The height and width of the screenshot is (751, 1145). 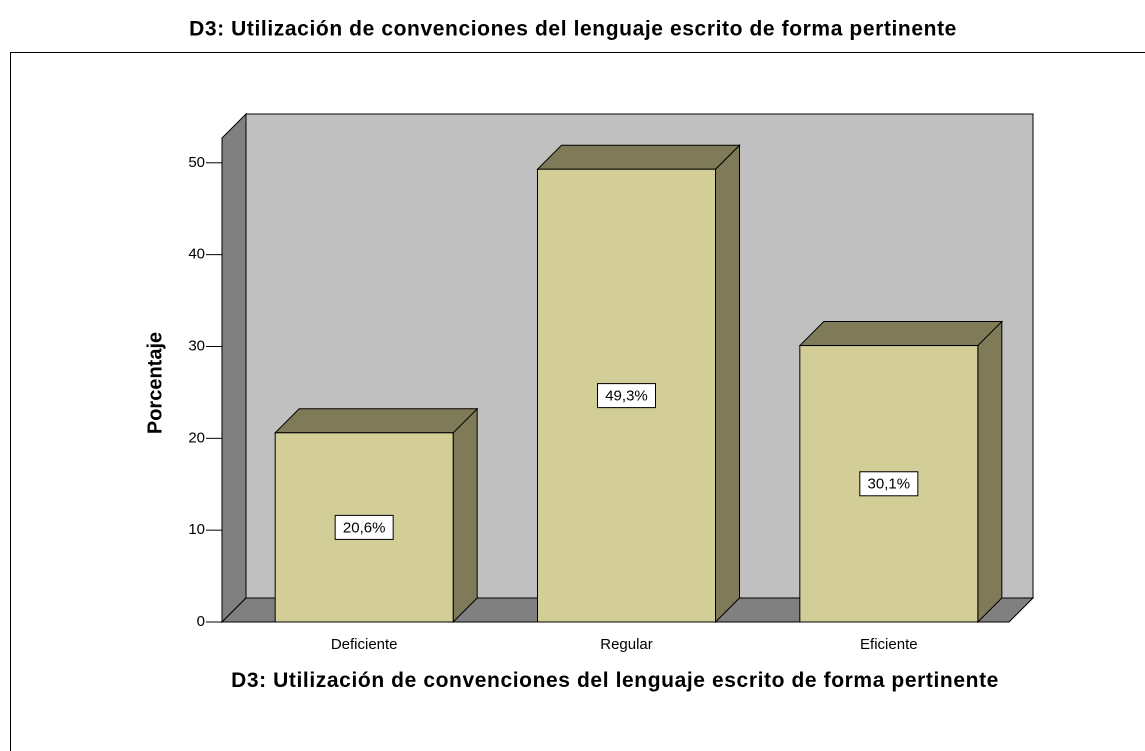 I want to click on side-wall, so click(x=234, y=368).